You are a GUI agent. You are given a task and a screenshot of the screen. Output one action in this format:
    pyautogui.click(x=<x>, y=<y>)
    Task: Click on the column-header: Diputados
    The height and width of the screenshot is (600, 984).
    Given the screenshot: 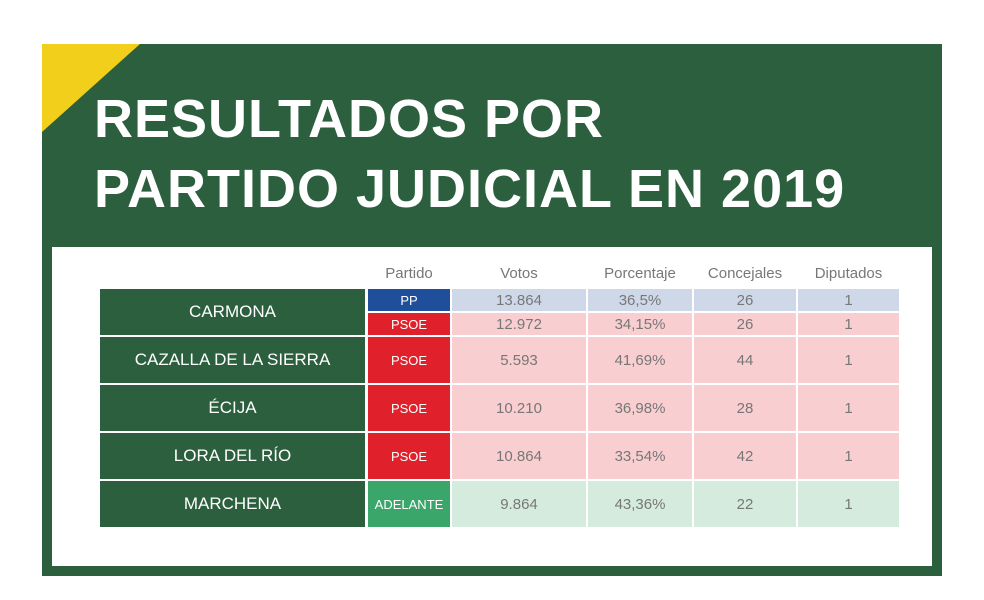 What is the action you would take?
    pyautogui.click(x=848, y=273)
    